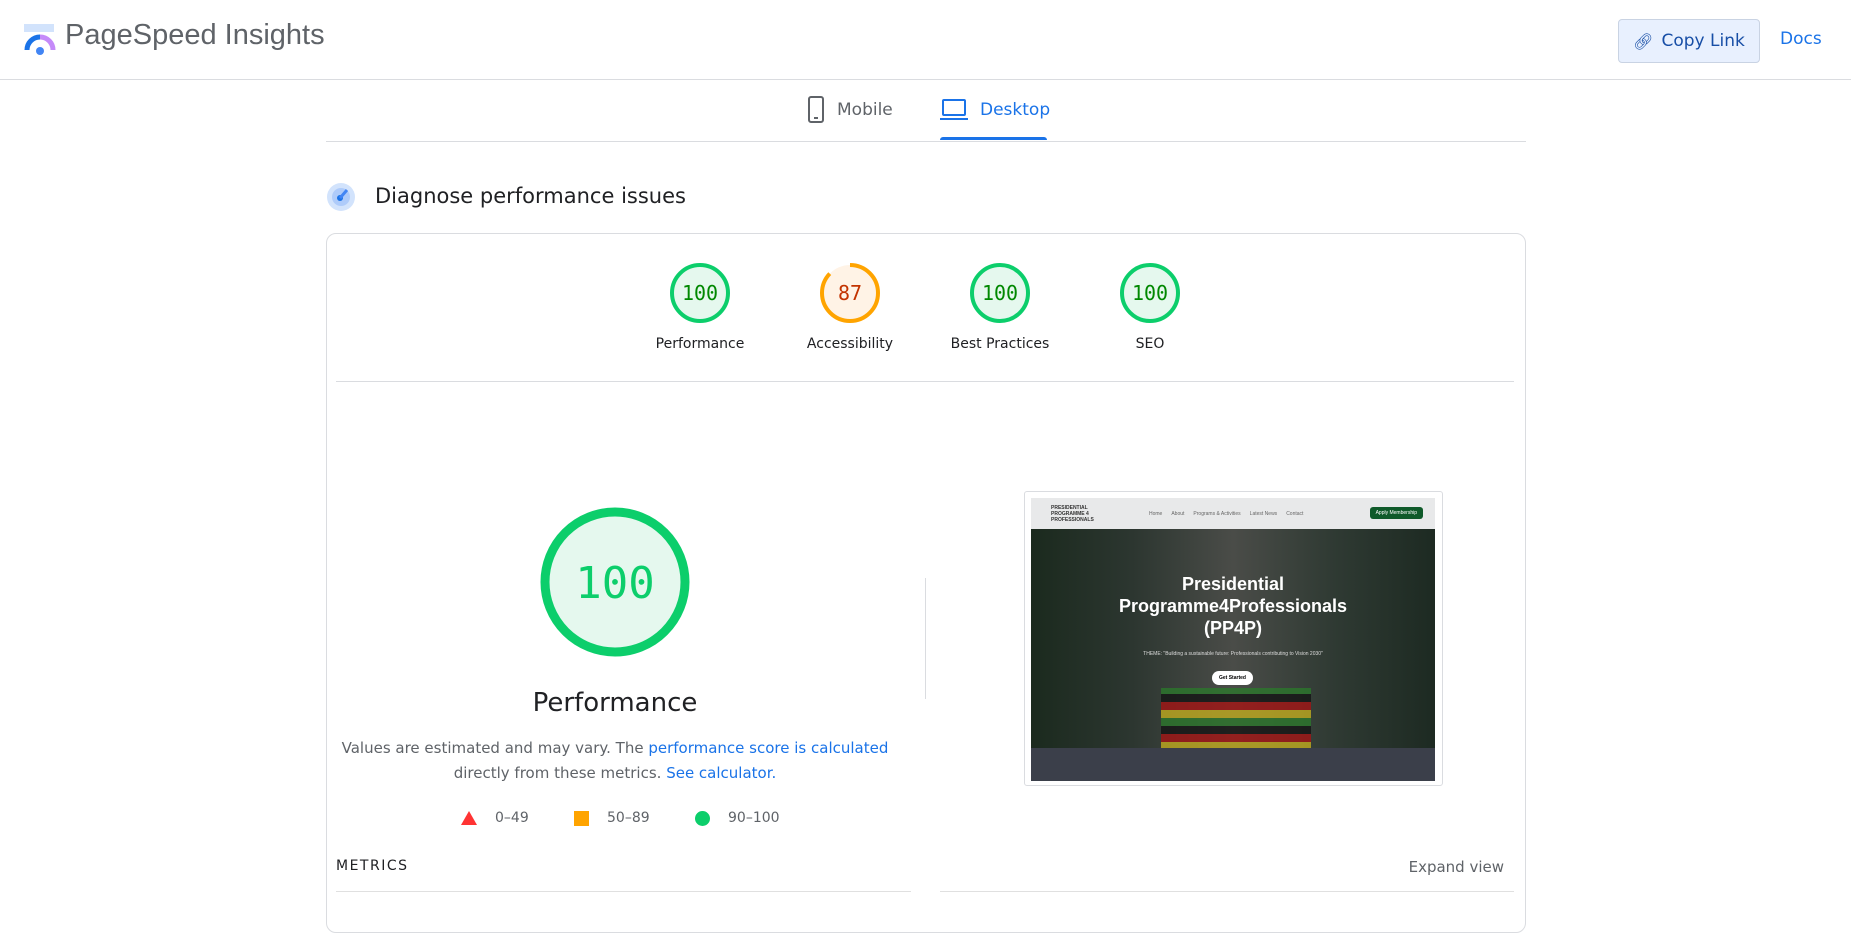 Image resolution: width=1851 pixels, height=933 pixels. I want to click on metrics-heading: METRICS, so click(372, 866).